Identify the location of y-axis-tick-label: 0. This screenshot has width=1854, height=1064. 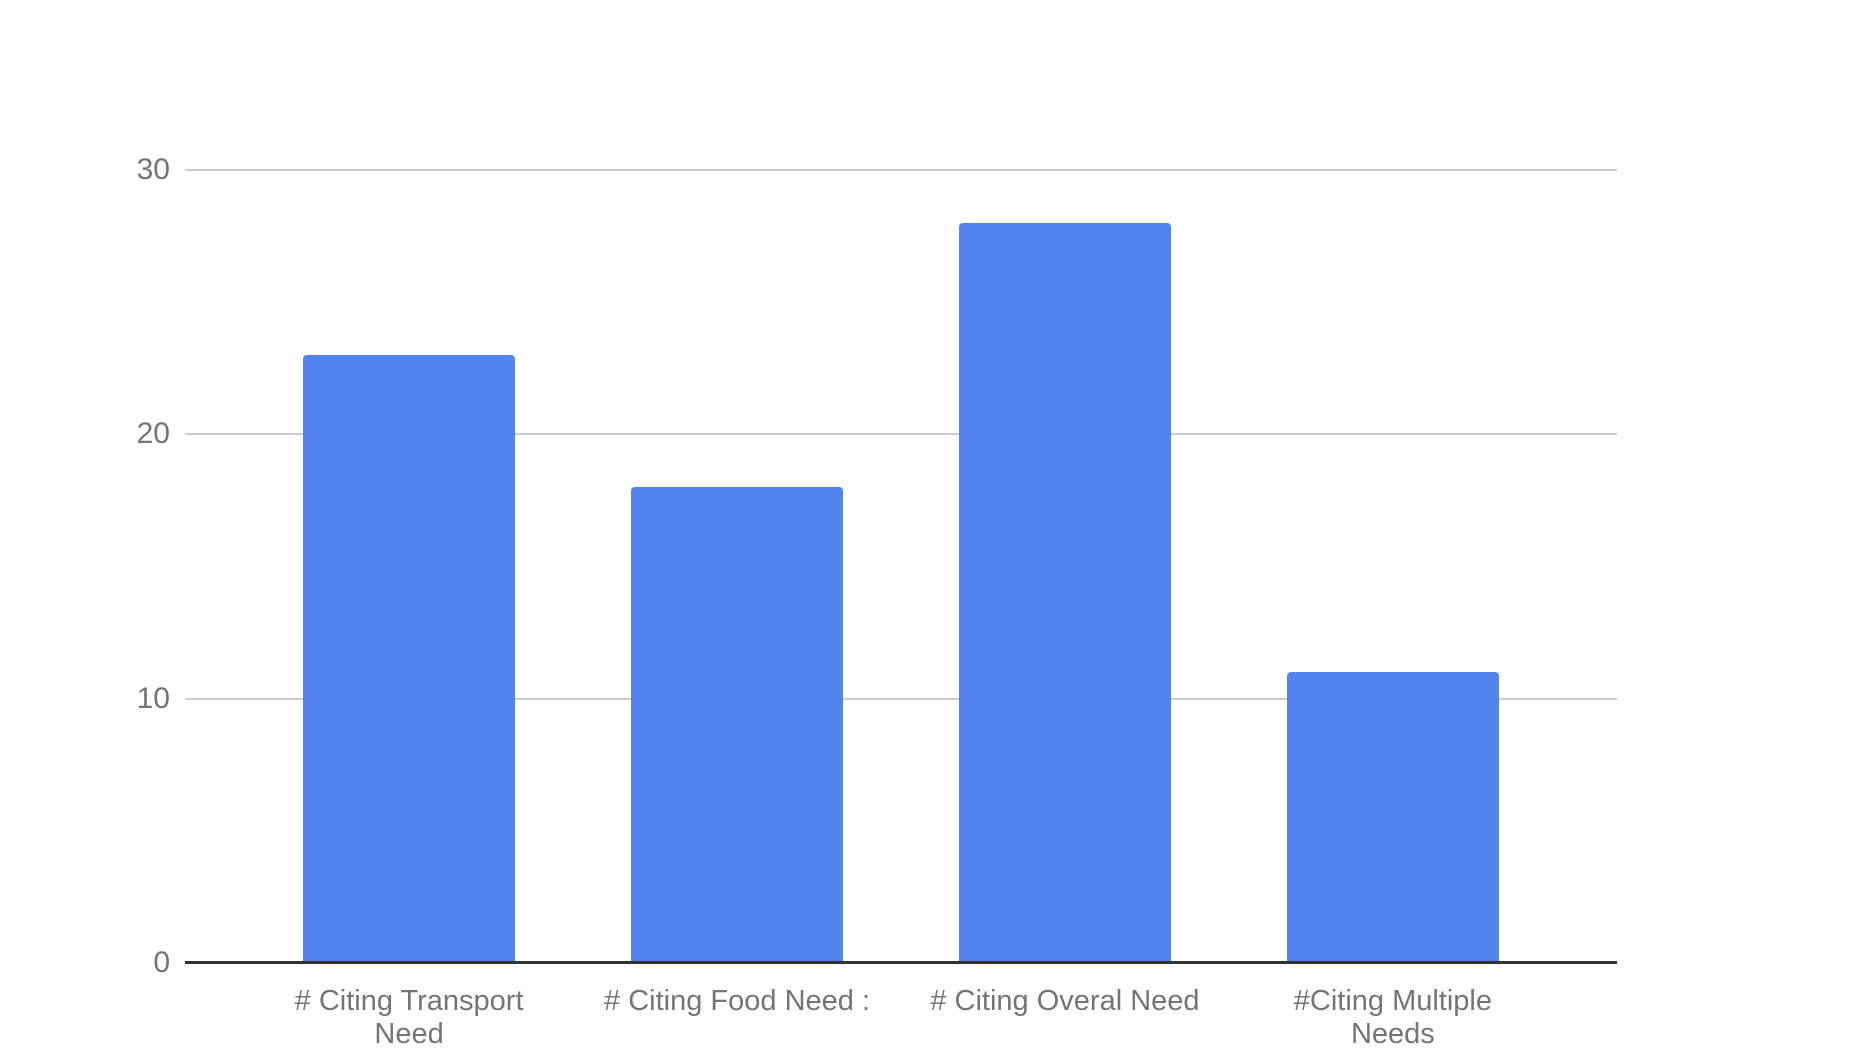
(161, 962).